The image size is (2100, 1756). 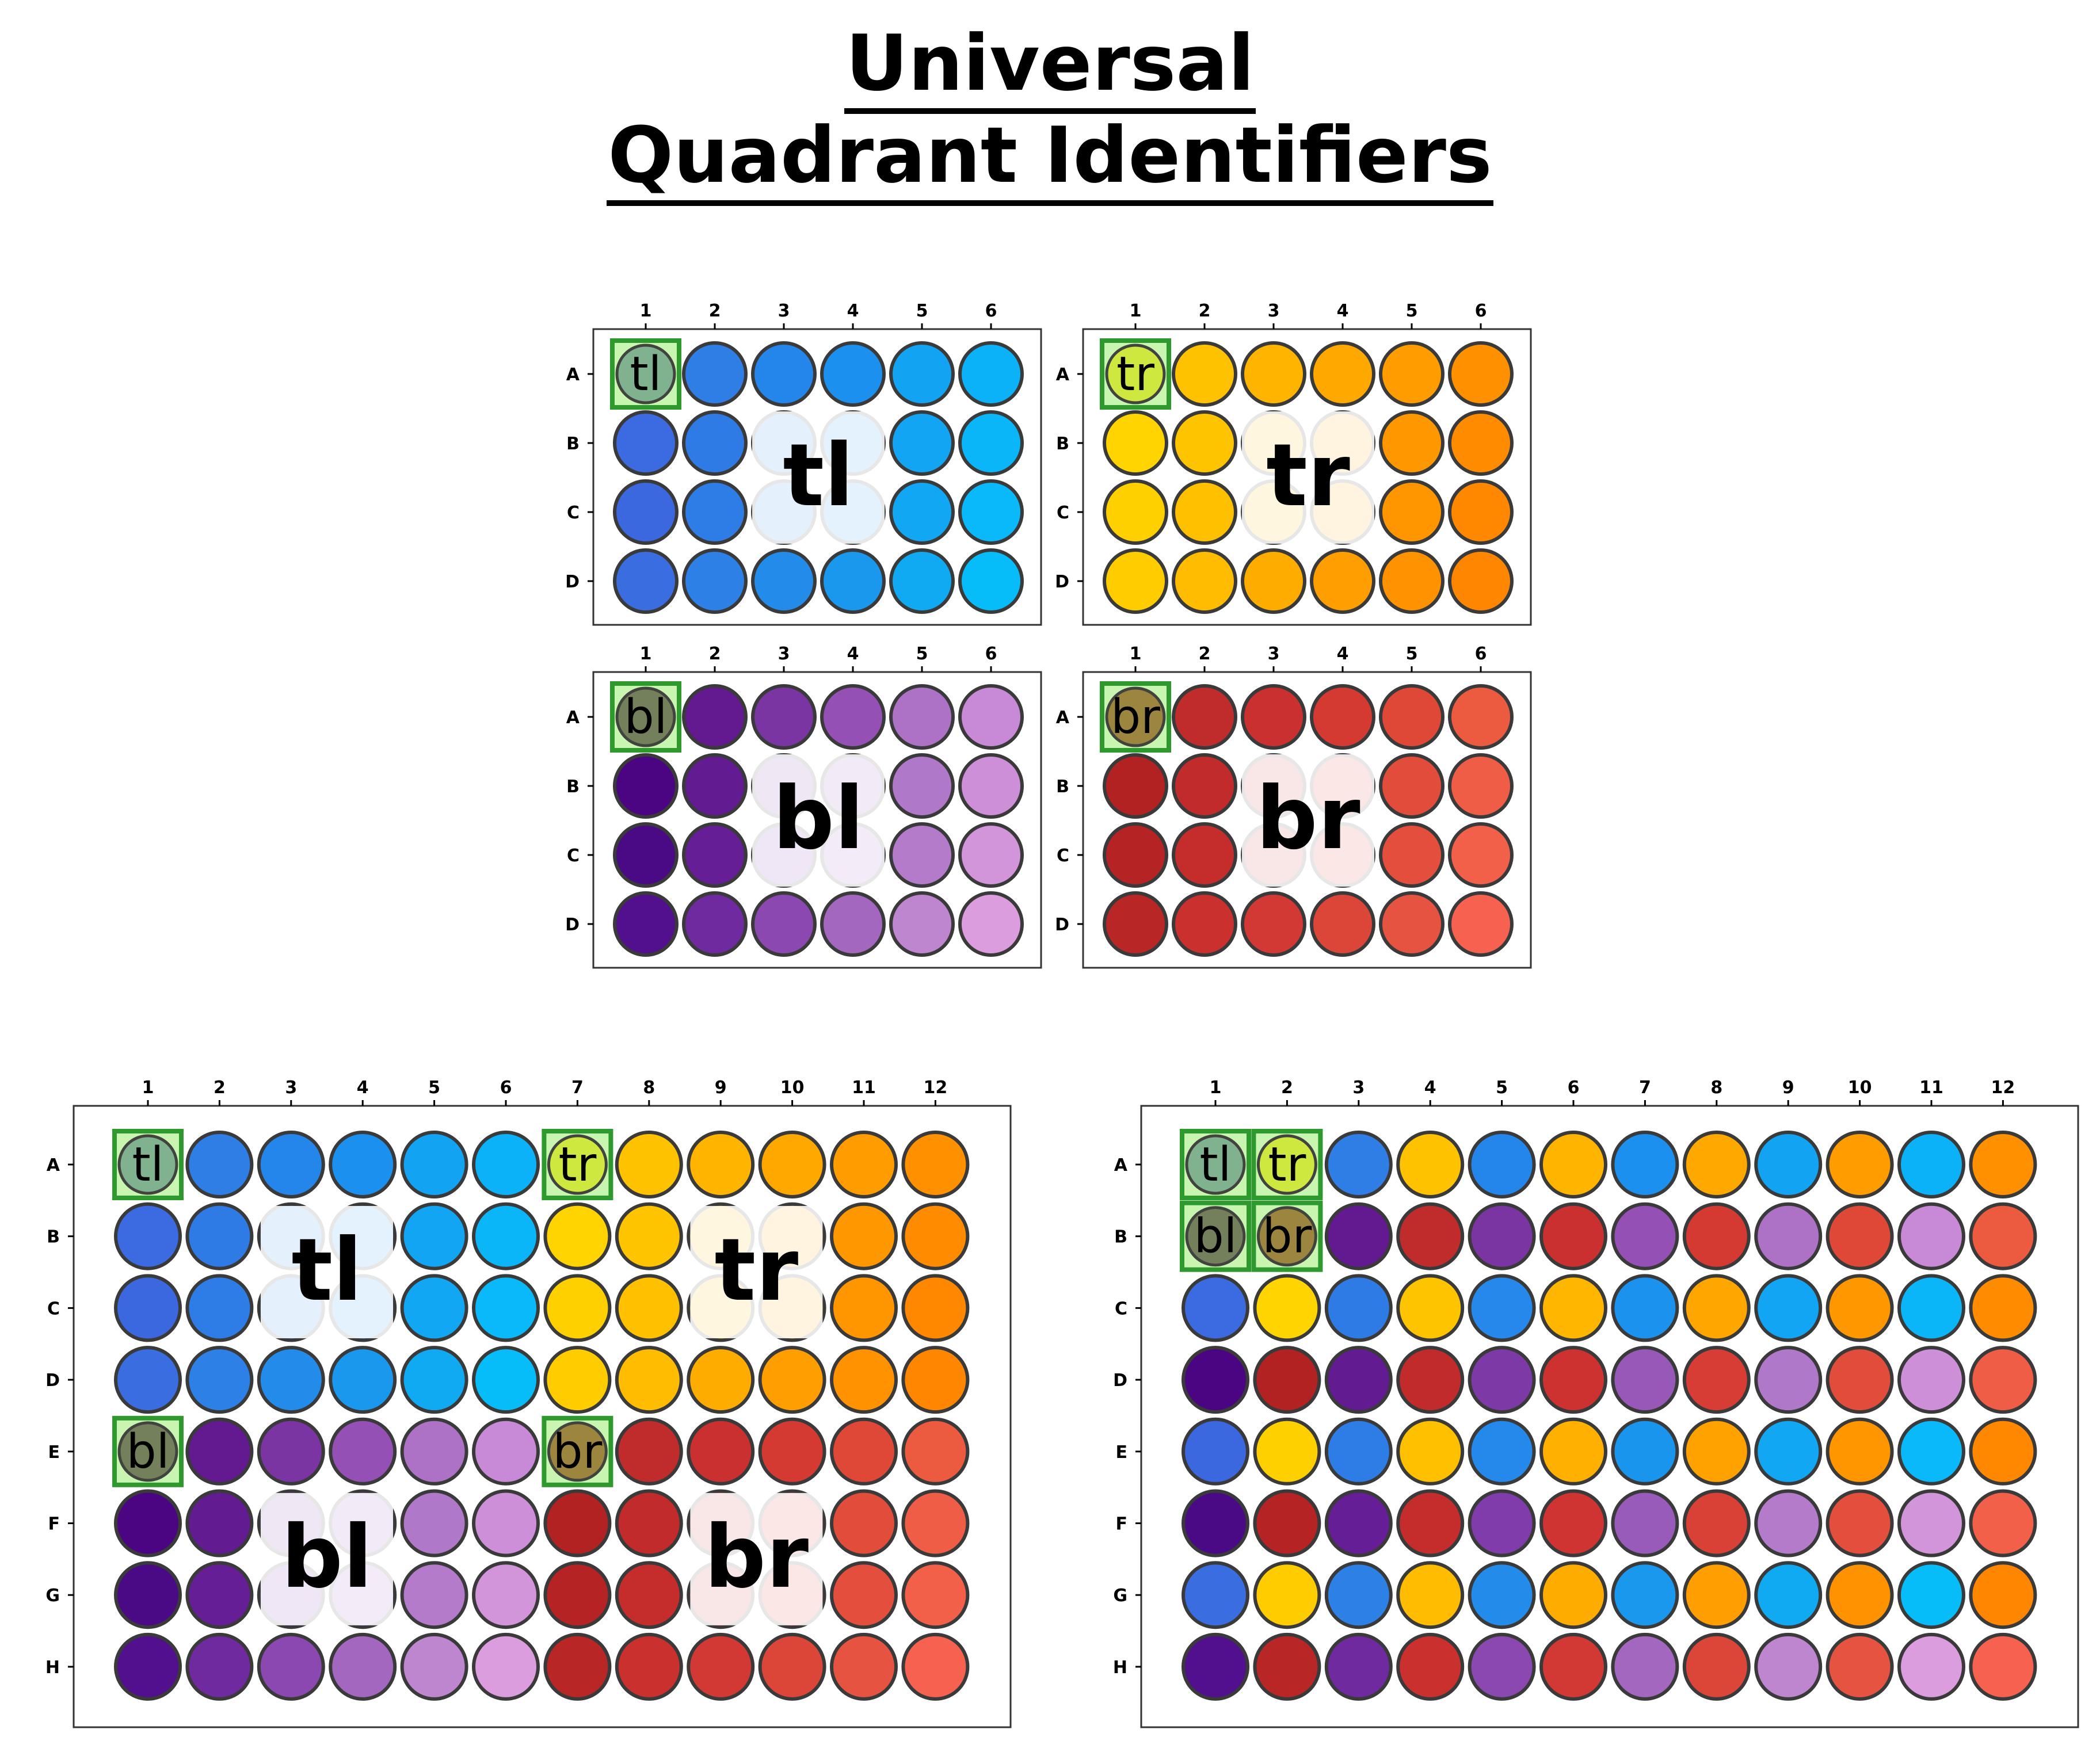 I want to click on quadrant-overlay-label: br, so click(x=756, y=1557).